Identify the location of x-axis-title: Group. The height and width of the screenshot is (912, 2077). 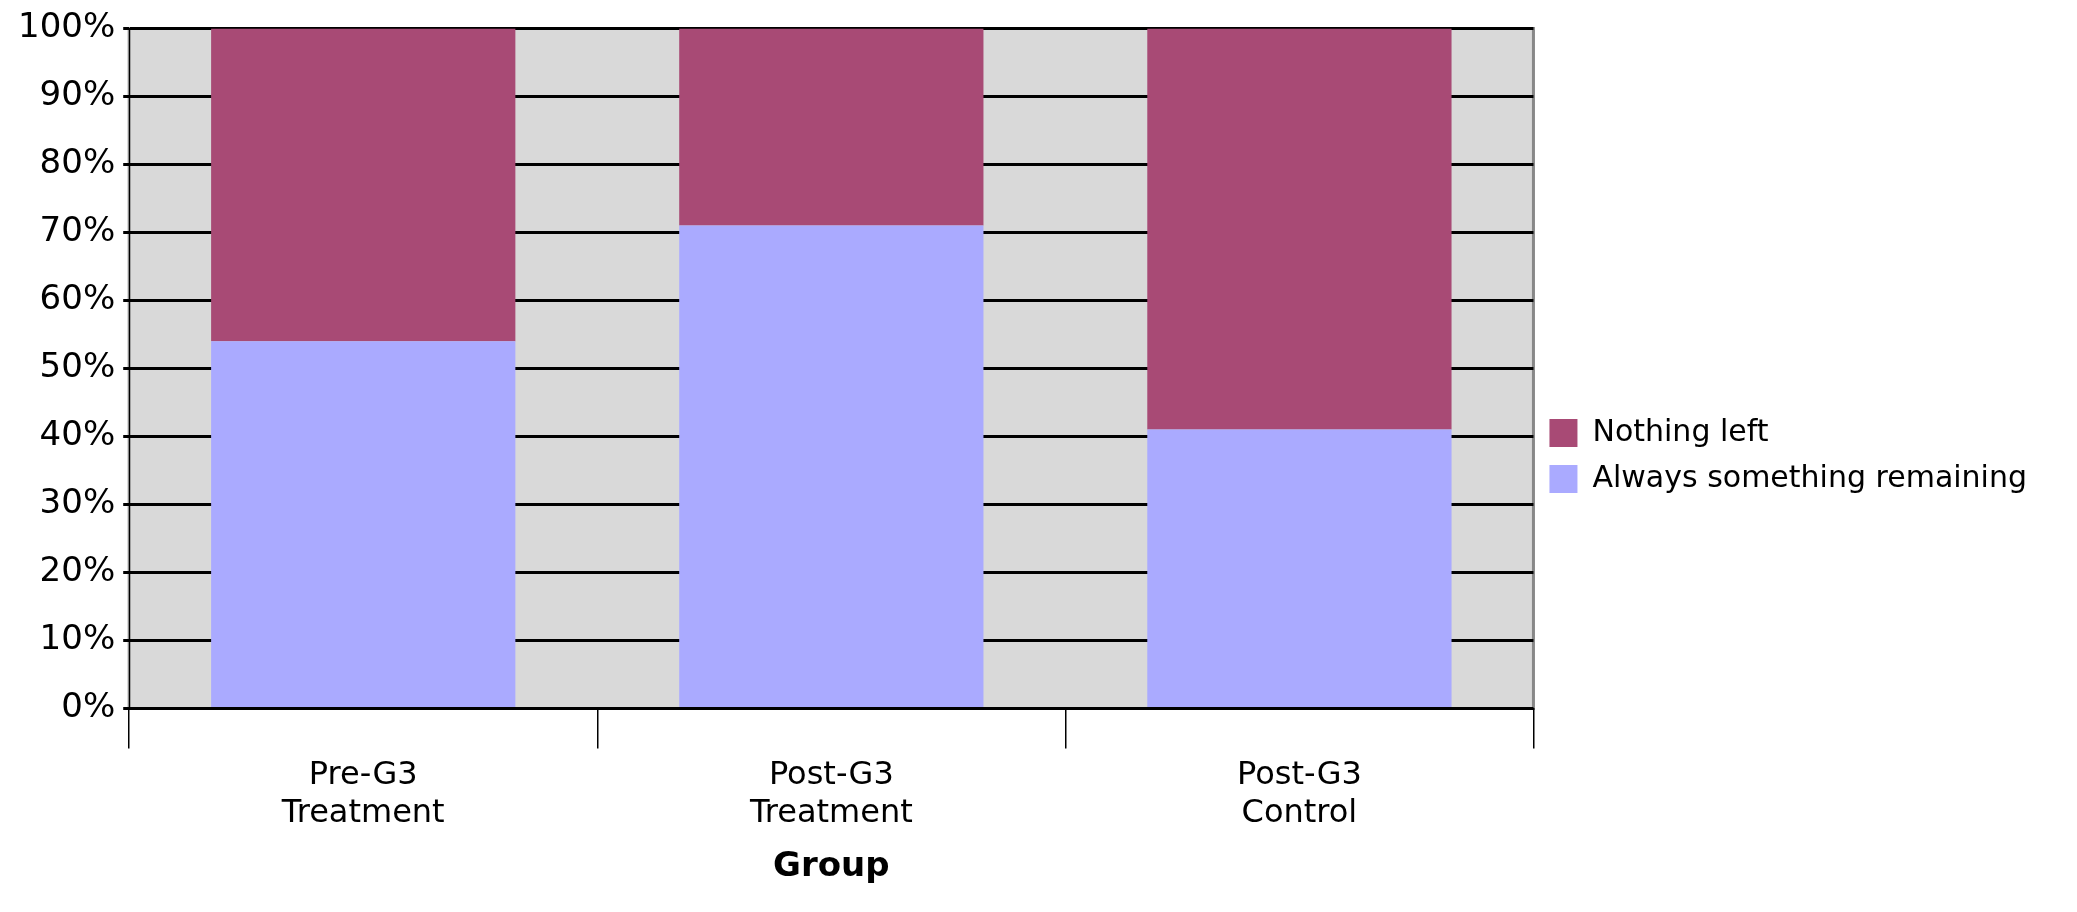
(831, 864).